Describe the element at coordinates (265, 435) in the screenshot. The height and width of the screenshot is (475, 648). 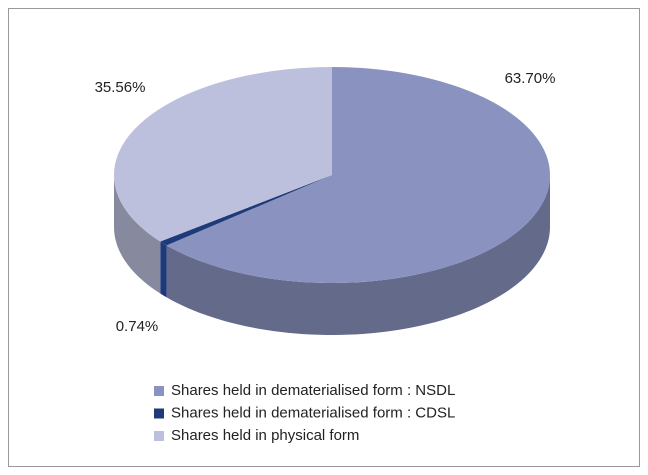
I see `legend-label: Shares held in physical form` at that location.